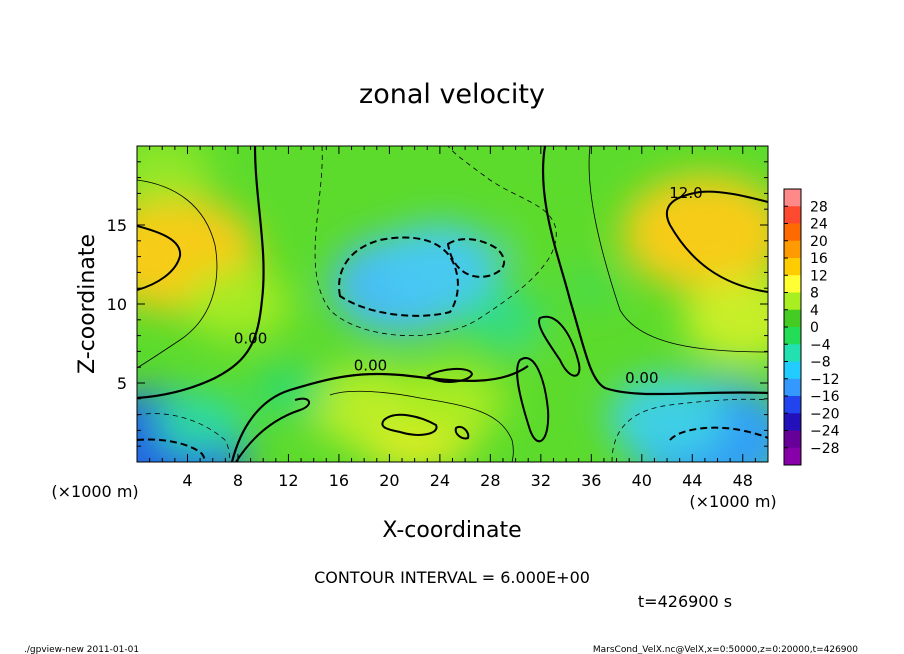 Image resolution: width=904 pixels, height=654 pixels. I want to click on time-label: t=426900 s, so click(685, 601).